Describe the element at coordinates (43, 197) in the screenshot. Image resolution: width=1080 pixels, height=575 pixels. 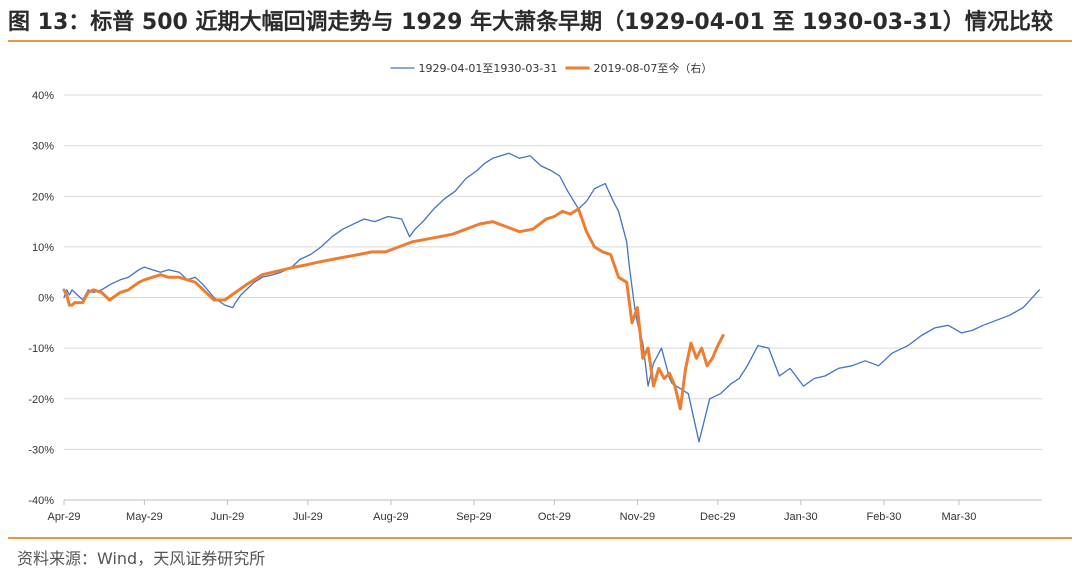
I see `y-tick-label: 20%` at that location.